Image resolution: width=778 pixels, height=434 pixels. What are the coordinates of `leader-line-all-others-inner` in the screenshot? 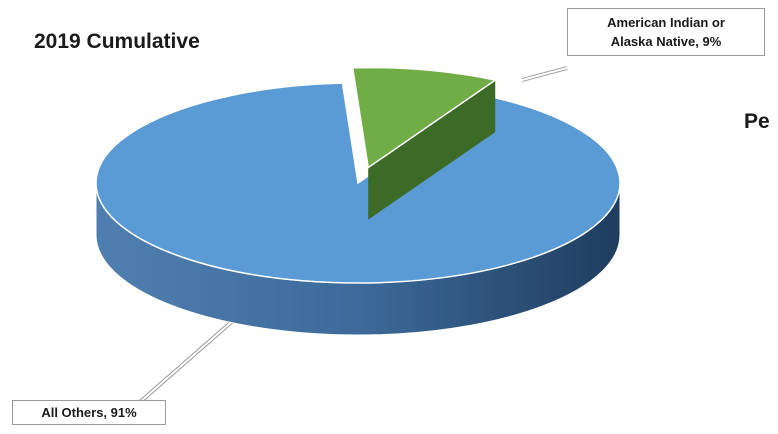 It's located at (188, 360).